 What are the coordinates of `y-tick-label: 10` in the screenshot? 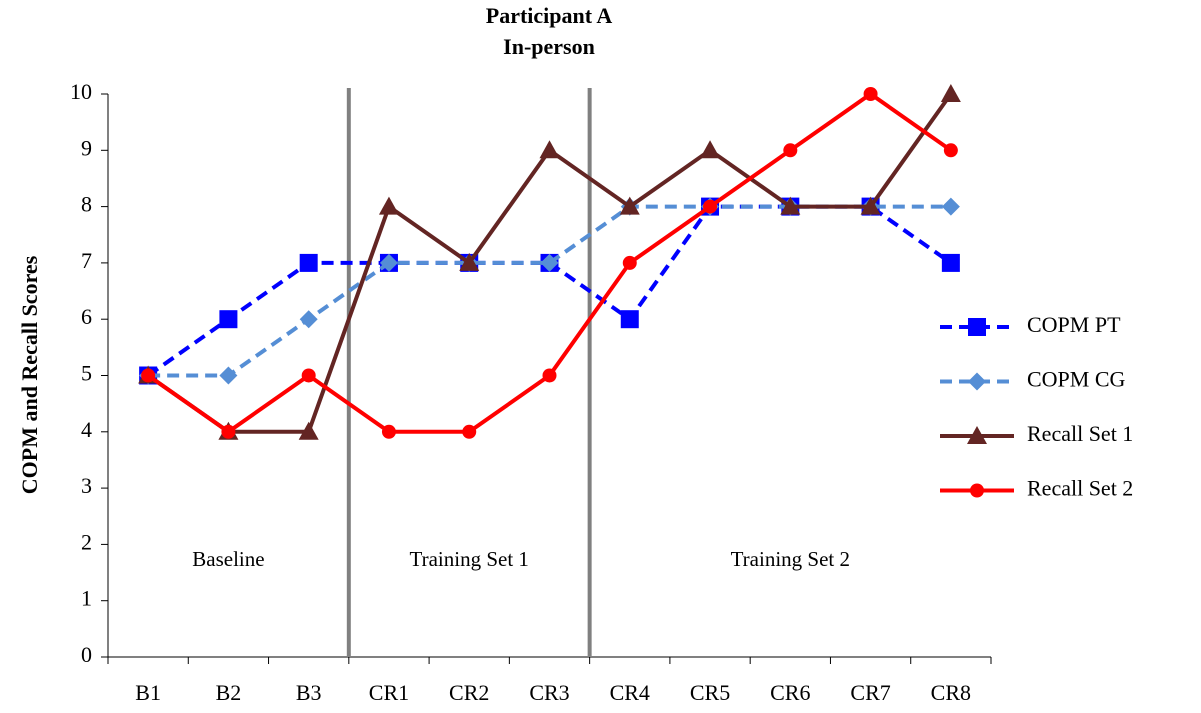 It's located at (81, 91).